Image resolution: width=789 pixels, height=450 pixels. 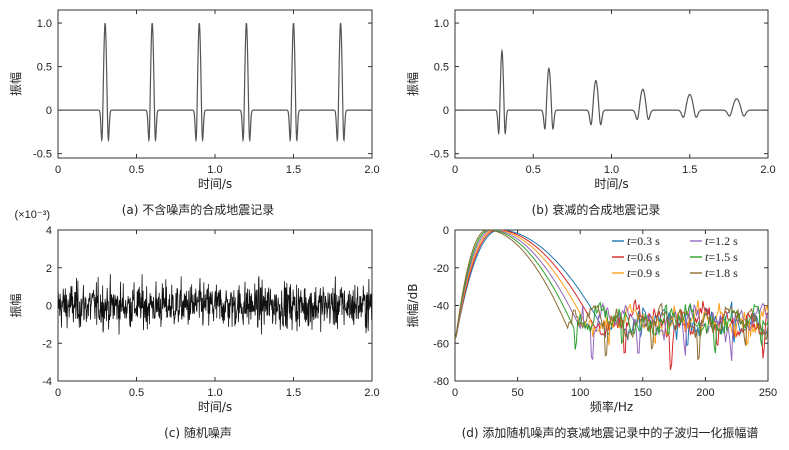 What do you see at coordinates (611, 406) in the screenshot?
I see `x-axis-label: 频率/Hz` at bounding box center [611, 406].